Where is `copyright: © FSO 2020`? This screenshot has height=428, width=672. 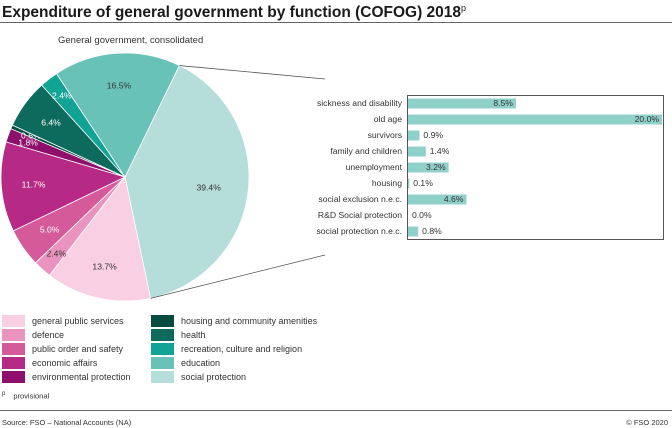 copyright: © FSO 2020 is located at coordinates (647, 422).